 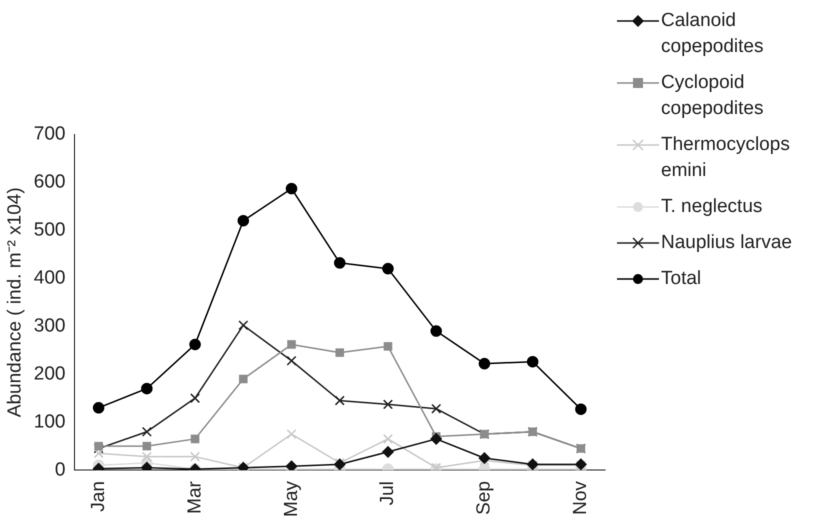 What do you see at coordinates (712, 34) in the screenshot?
I see `legend-label: Calanoid copepodites` at bounding box center [712, 34].